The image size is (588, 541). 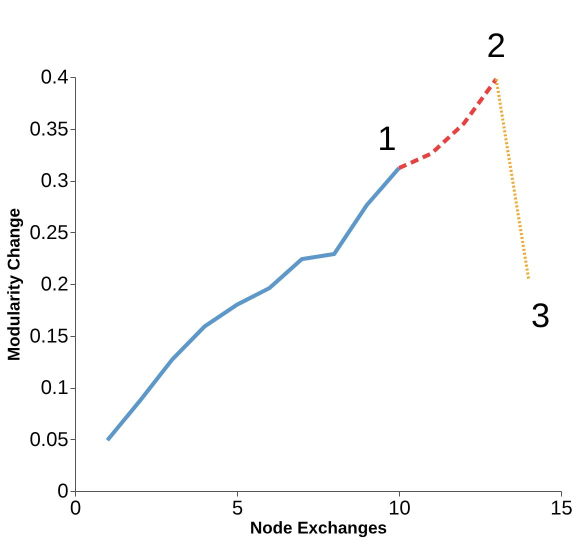 I want to click on y-tick-label: 0.2, so click(x=54, y=285).